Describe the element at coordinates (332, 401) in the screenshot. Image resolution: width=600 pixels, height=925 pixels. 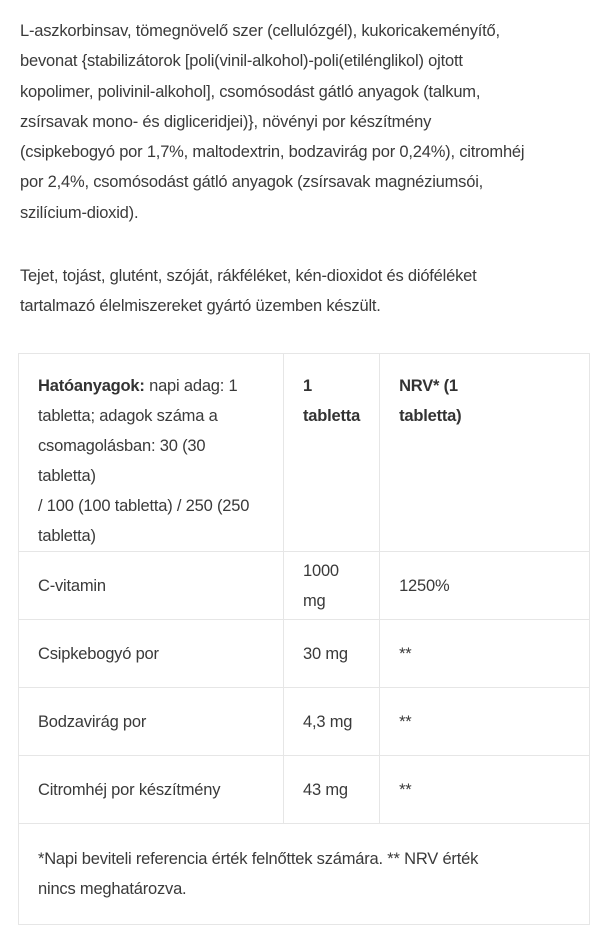
I see `header-amount-label: 1 tabletta` at that location.